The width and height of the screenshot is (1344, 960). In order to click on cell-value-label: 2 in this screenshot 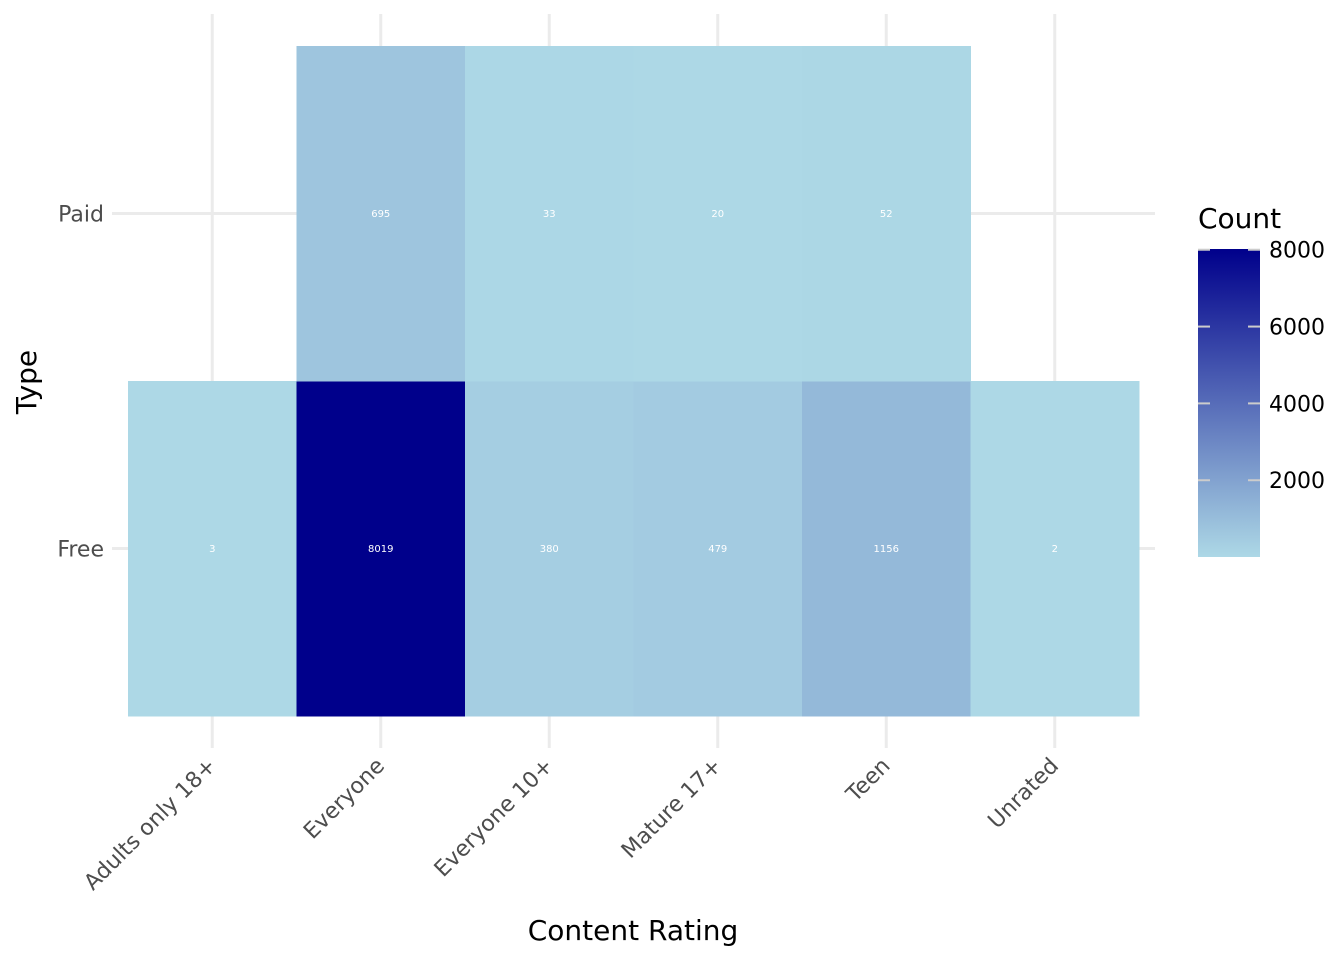, I will do `click(1055, 549)`.